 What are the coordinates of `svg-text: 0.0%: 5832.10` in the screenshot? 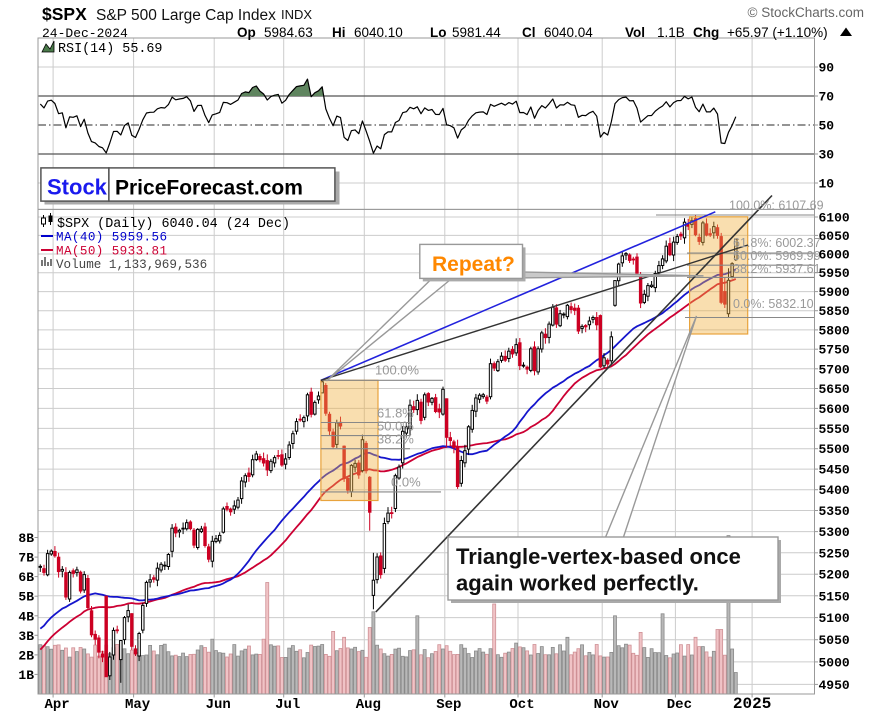 It's located at (773, 304).